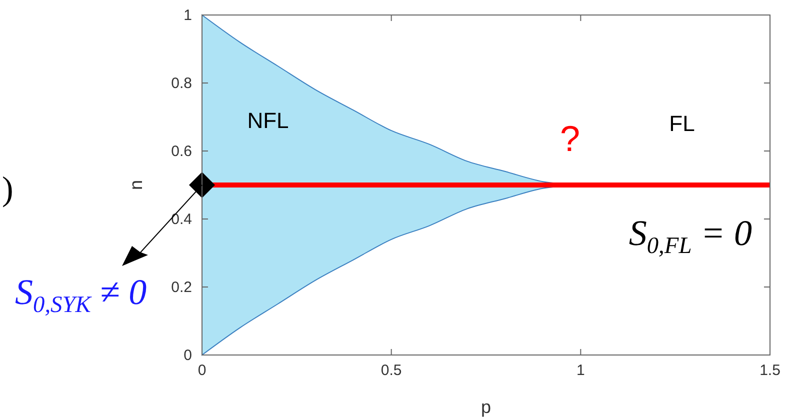  What do you see at coordinates (770, 370) in the screenshot?
I see `x-tick-label: 1.5` at bounding box center [770, 370].